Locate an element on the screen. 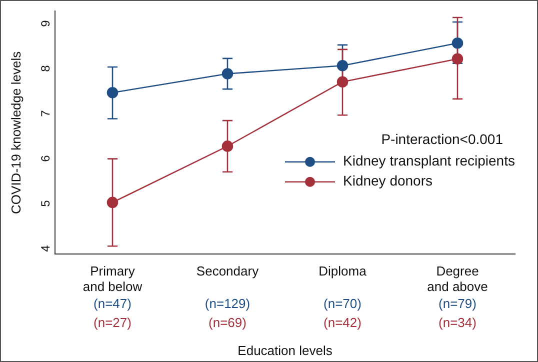 This screenshot has width=538, height=362. text: (n=47) is located at coordinates (113, 303).